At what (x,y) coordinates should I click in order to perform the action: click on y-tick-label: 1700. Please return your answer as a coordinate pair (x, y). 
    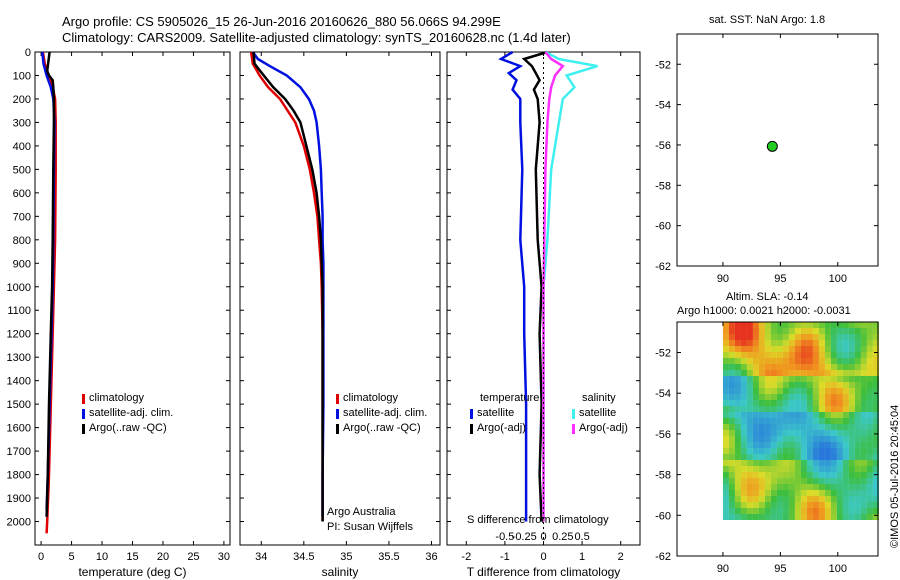
    Looking at the image, I should click on (19, 452).